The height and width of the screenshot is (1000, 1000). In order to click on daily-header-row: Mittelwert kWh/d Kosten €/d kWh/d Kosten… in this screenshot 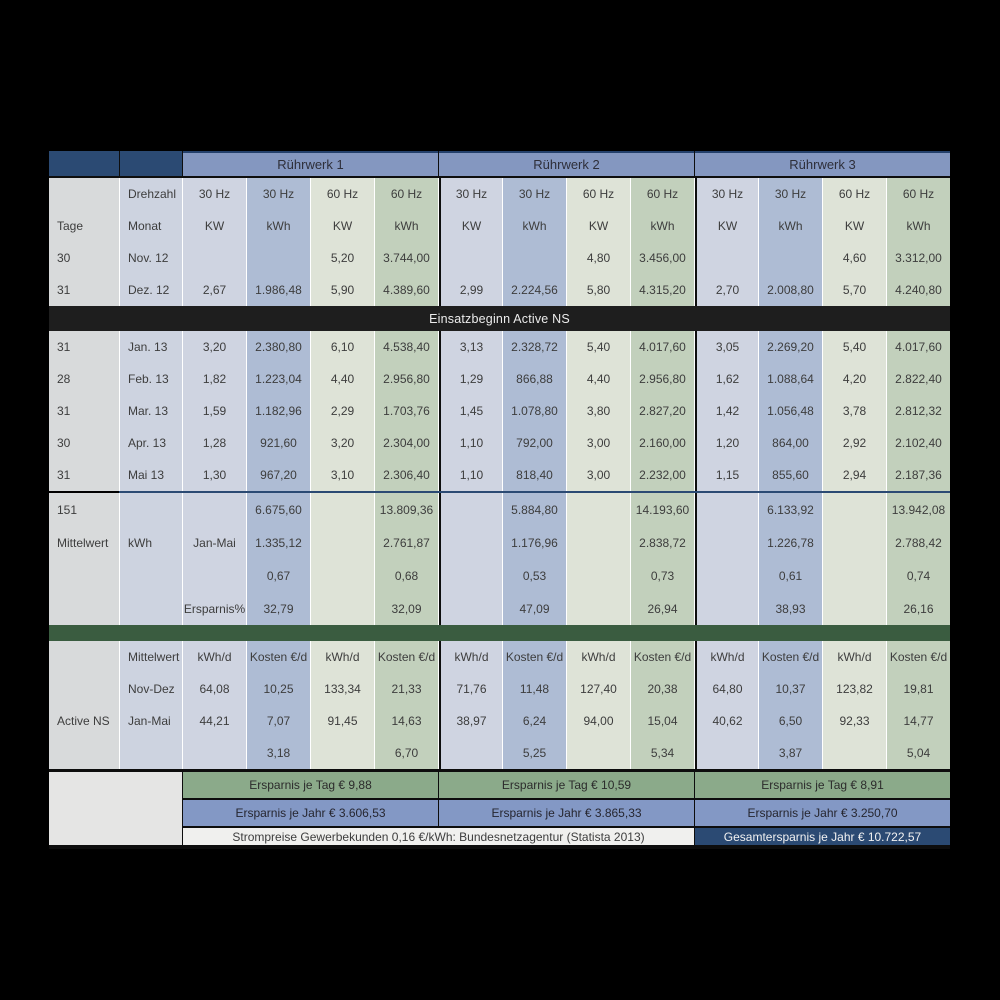, I will do `click(499, 657)`.